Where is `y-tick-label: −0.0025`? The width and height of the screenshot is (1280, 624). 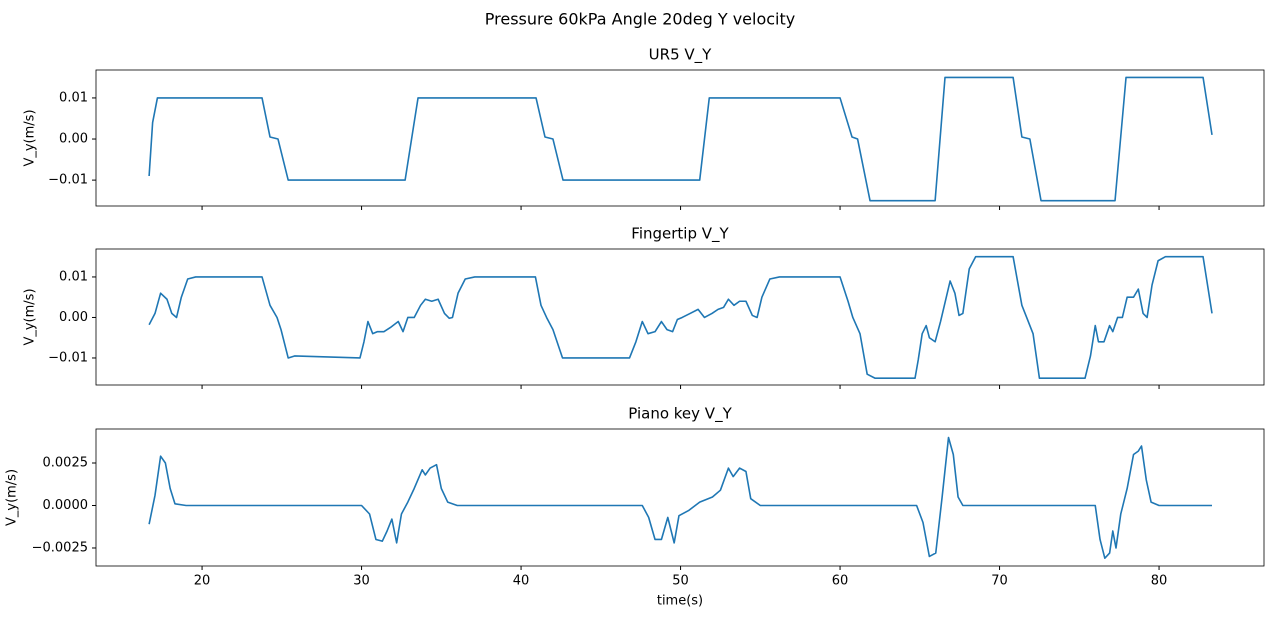
y-tick-label: −0.0025 is located at coordinates (60, 547).